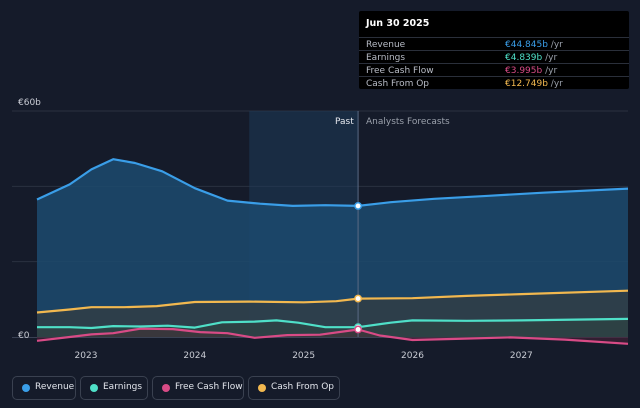 Image resolution: width=640 pixels, height=408 pixels. Describe the element at coordinates (333, 323) in the screenshot. I see `line-earnings` at that location.